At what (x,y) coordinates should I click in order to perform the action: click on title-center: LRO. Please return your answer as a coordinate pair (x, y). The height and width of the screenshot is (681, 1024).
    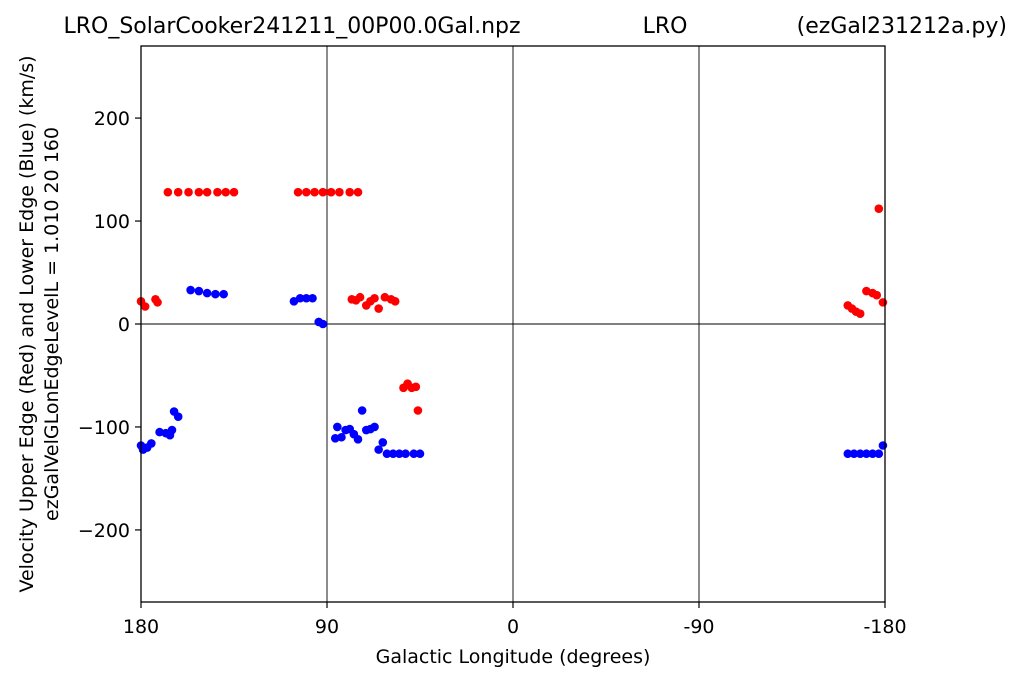
    Looking at the image, I should click on (665, 26).